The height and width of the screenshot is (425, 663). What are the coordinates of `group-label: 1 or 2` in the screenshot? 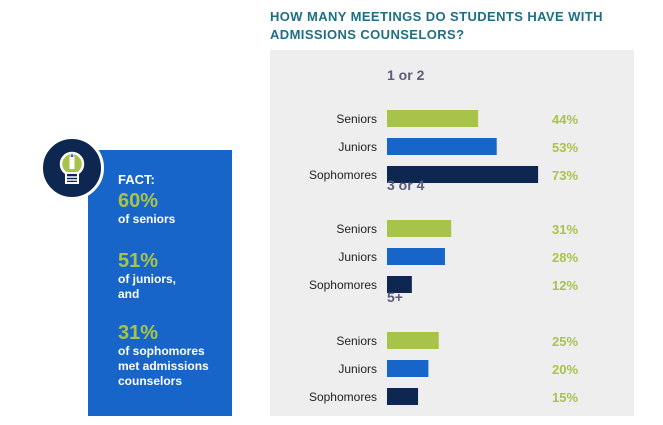 It's located at (406, 75).